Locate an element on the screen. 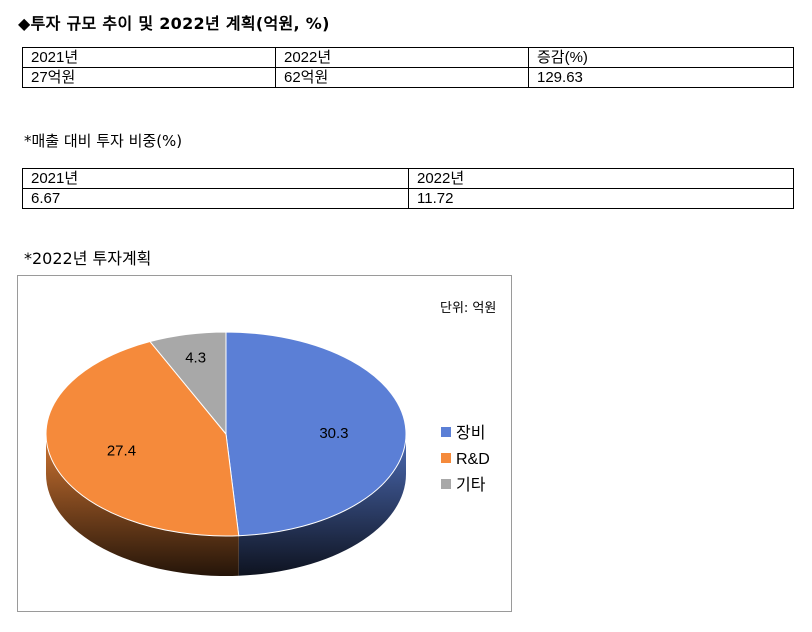 The image size is (812, 632). page-title: ◆투자 규모 추이 및 2022년 계획(억원, %) is located at coordinates (174, 23).